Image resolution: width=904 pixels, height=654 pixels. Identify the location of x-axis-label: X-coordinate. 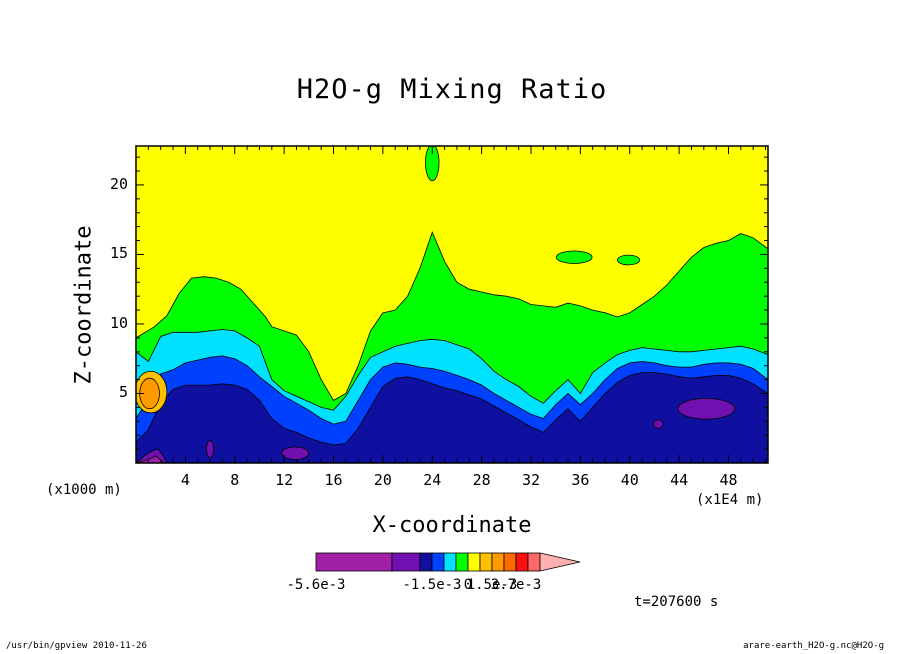
(452, 525).